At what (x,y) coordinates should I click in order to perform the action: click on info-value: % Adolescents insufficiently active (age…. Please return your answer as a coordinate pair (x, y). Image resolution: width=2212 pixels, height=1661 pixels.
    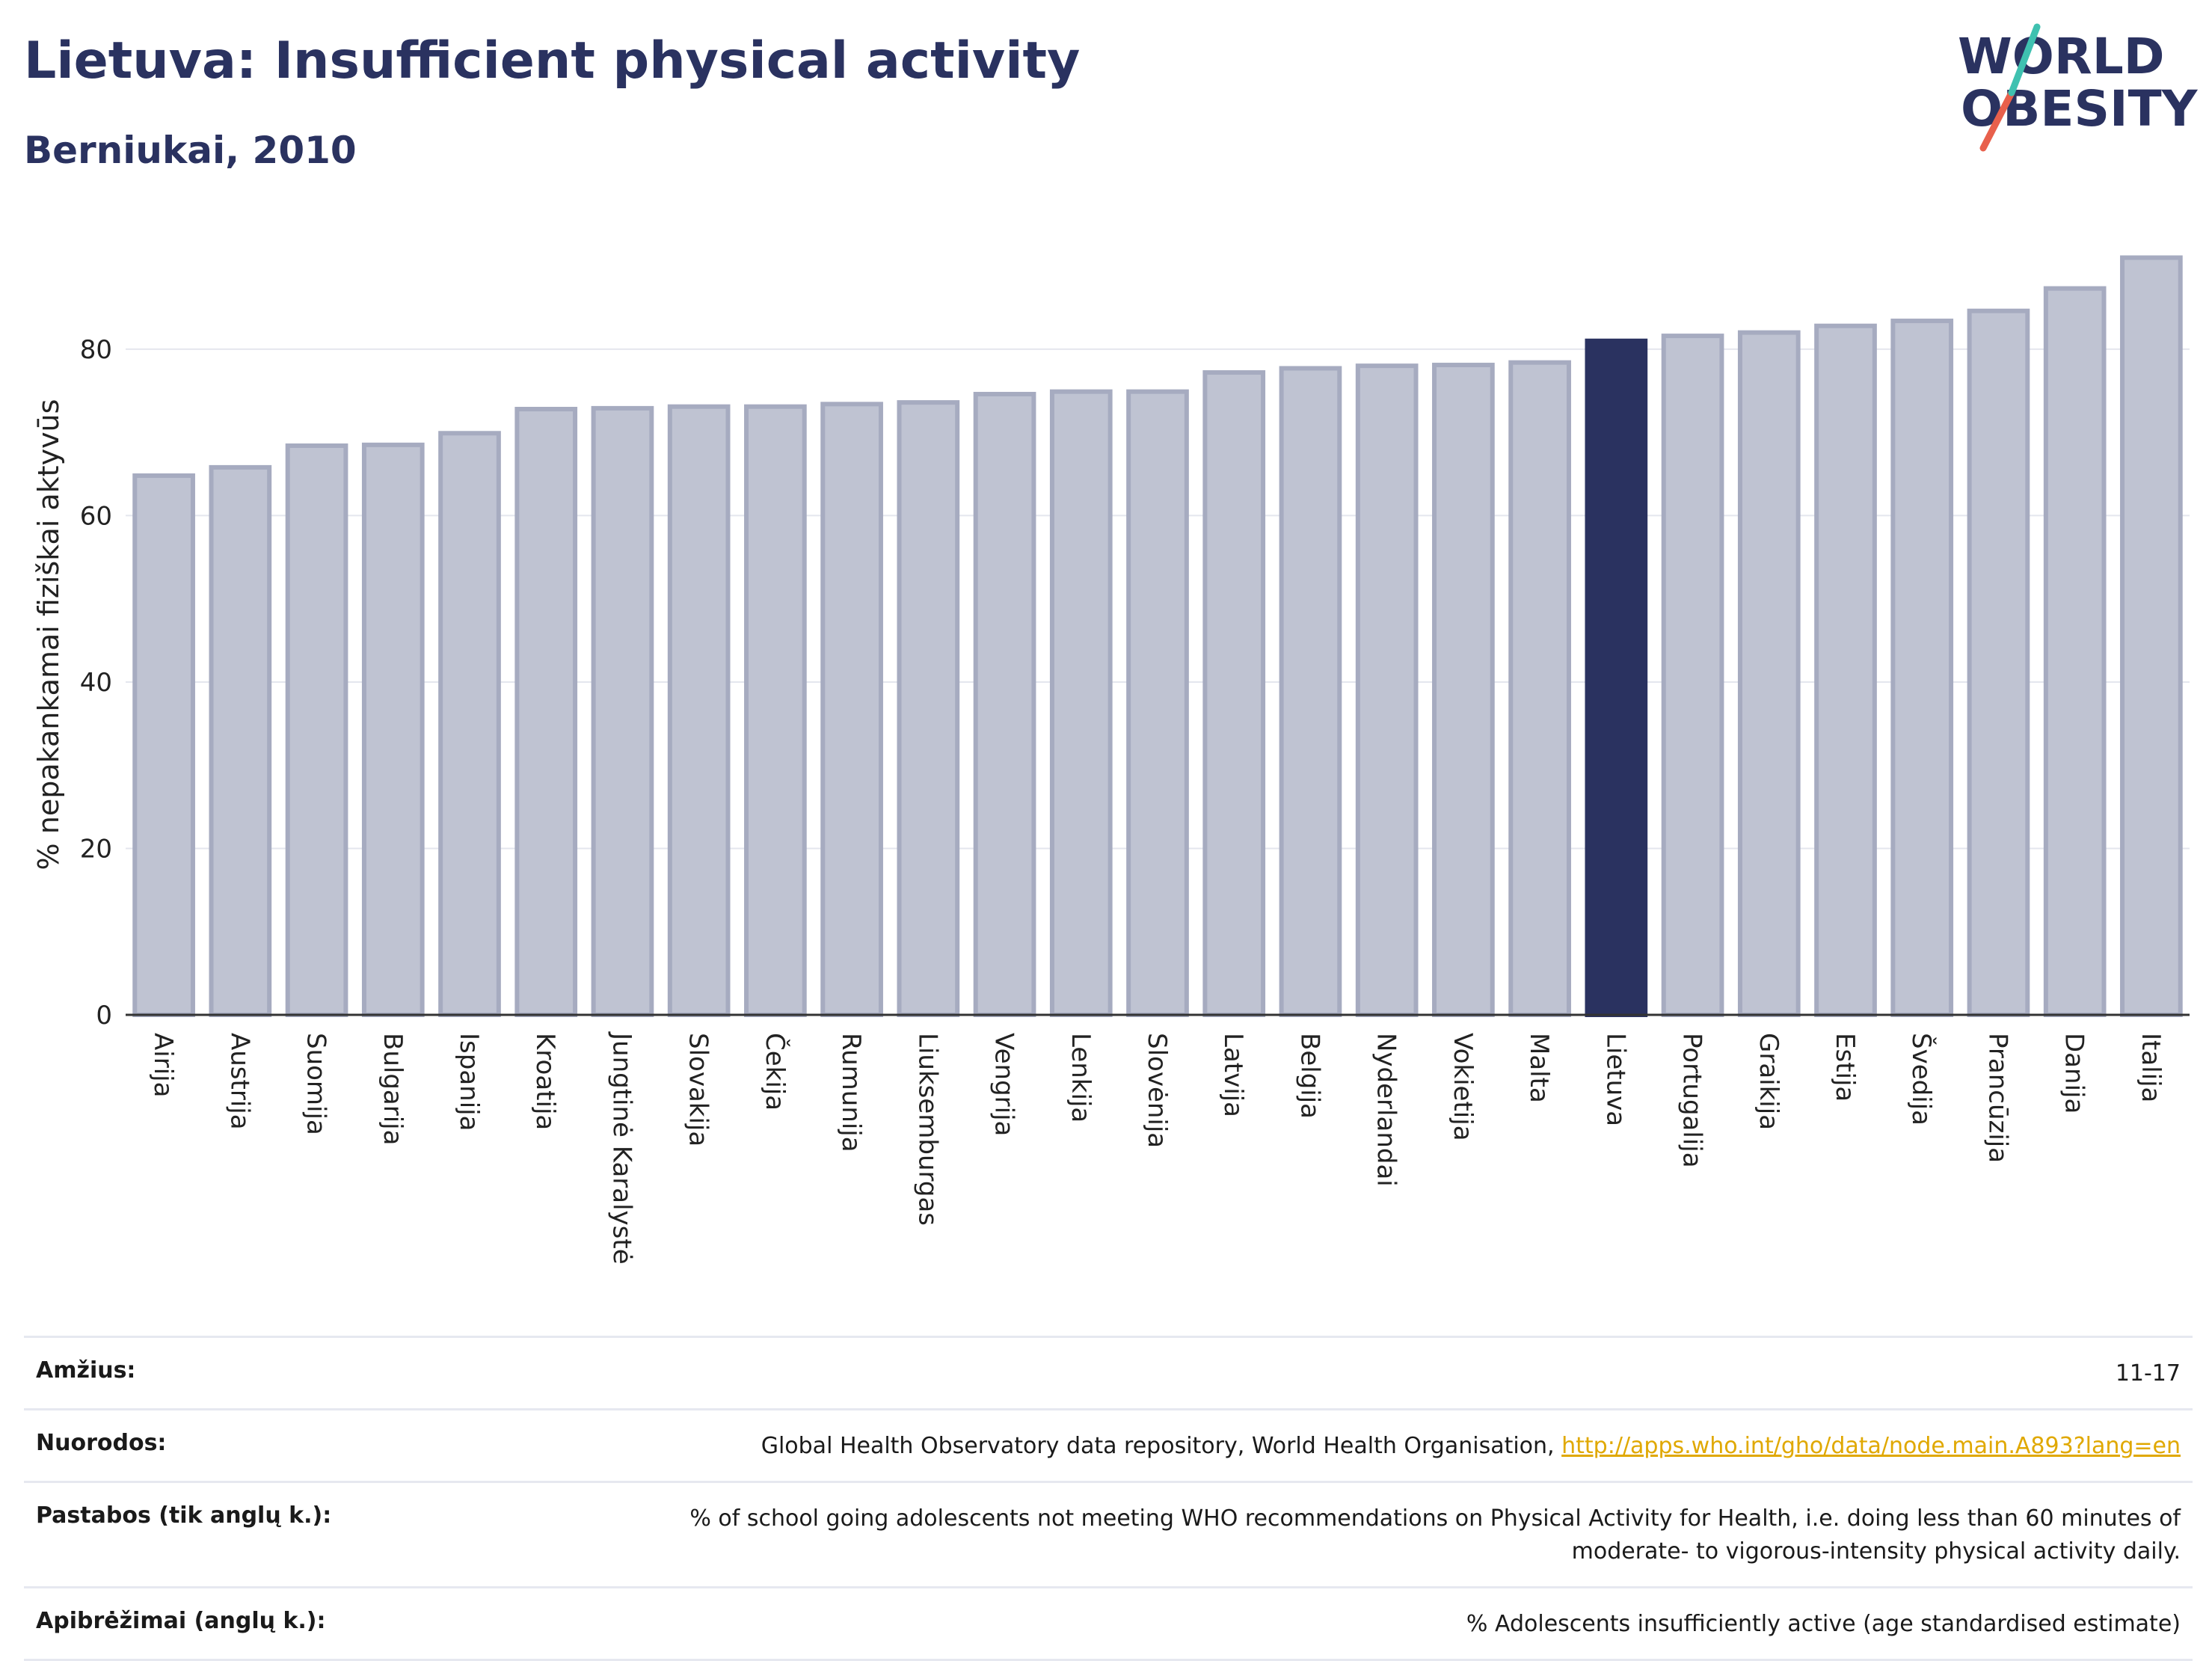
    Looking at the image, I should click on (1823, 1625).